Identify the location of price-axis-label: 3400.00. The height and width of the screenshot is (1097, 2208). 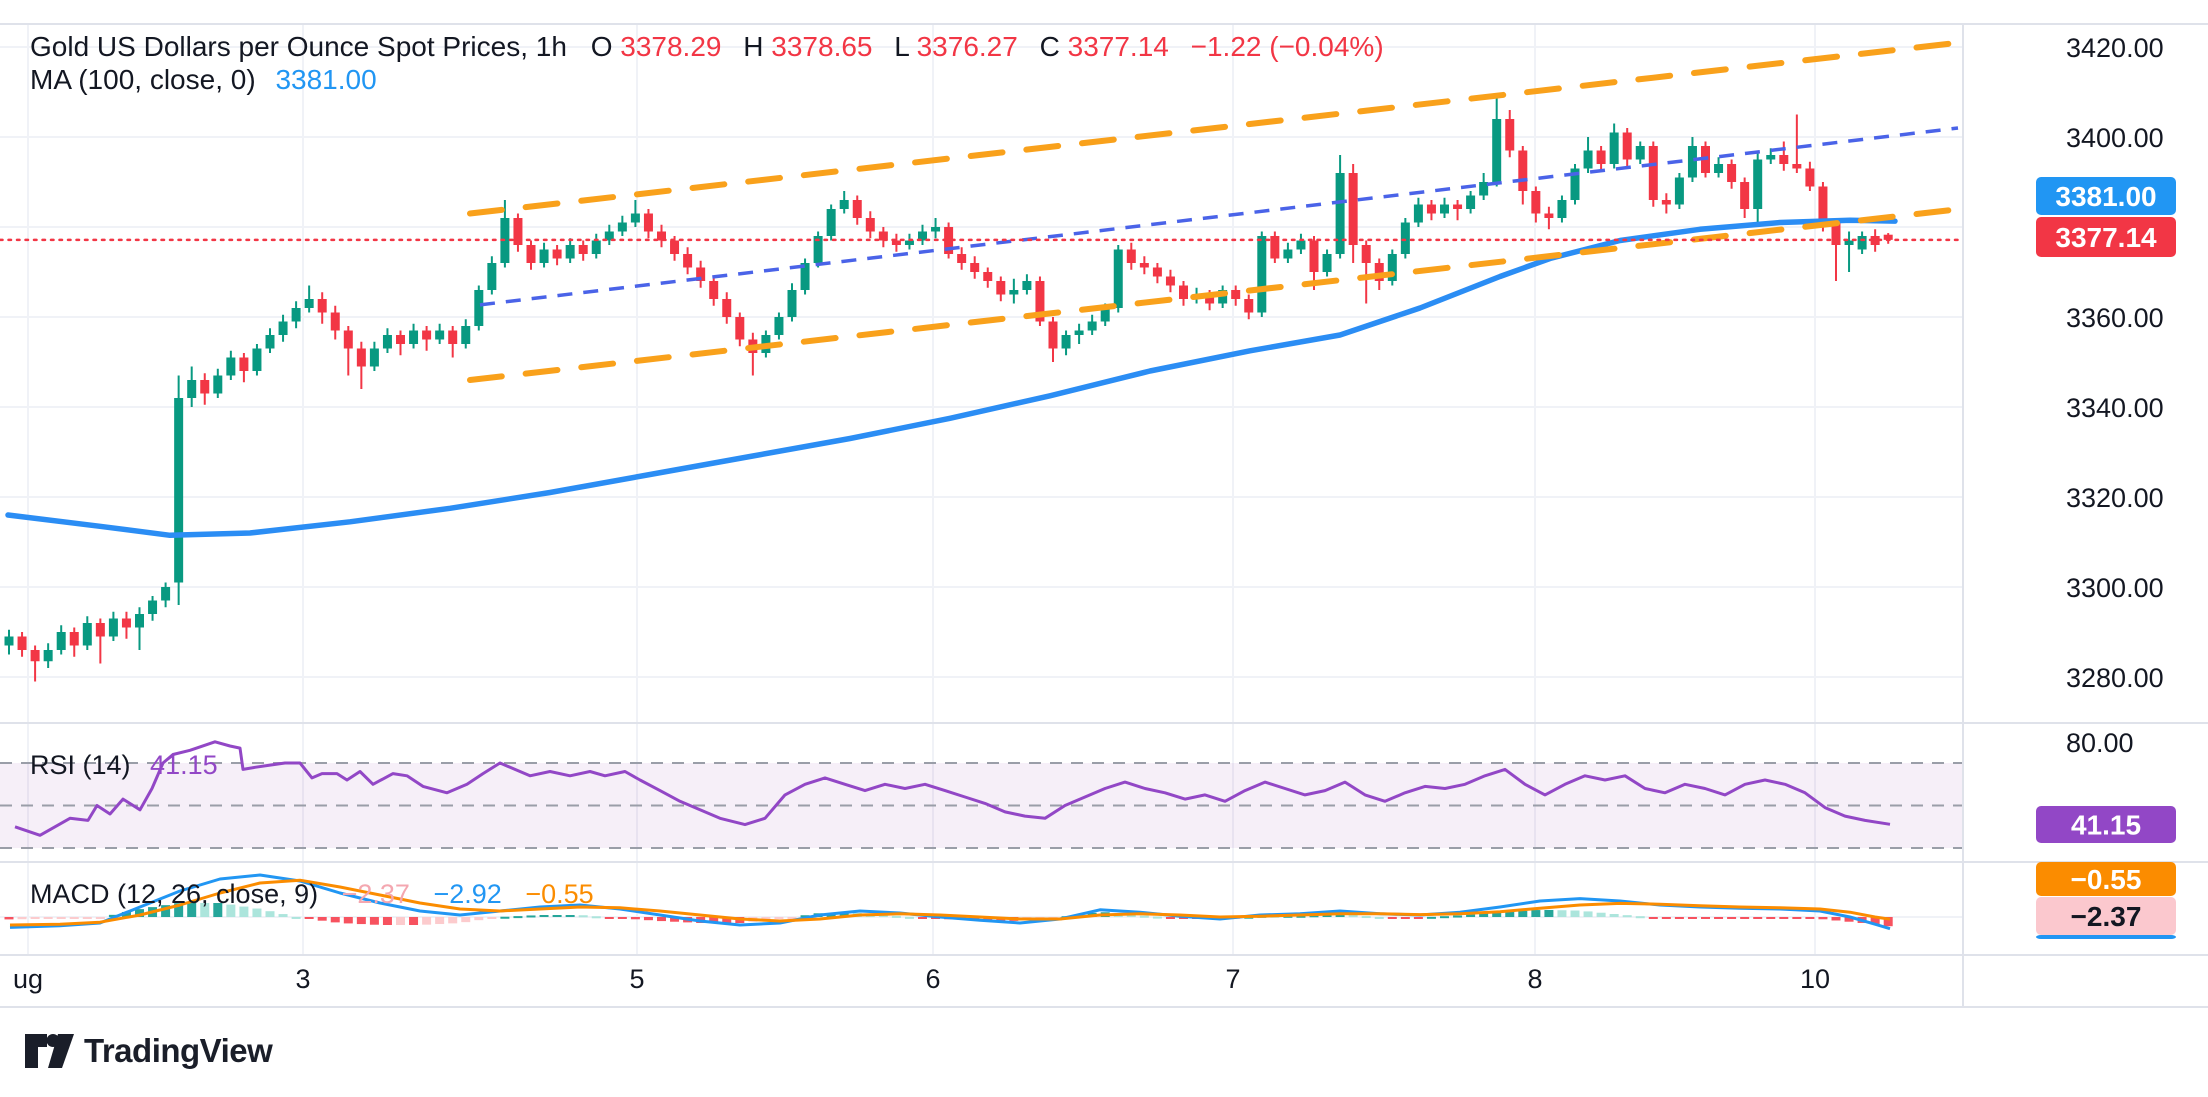
(2115, 138).